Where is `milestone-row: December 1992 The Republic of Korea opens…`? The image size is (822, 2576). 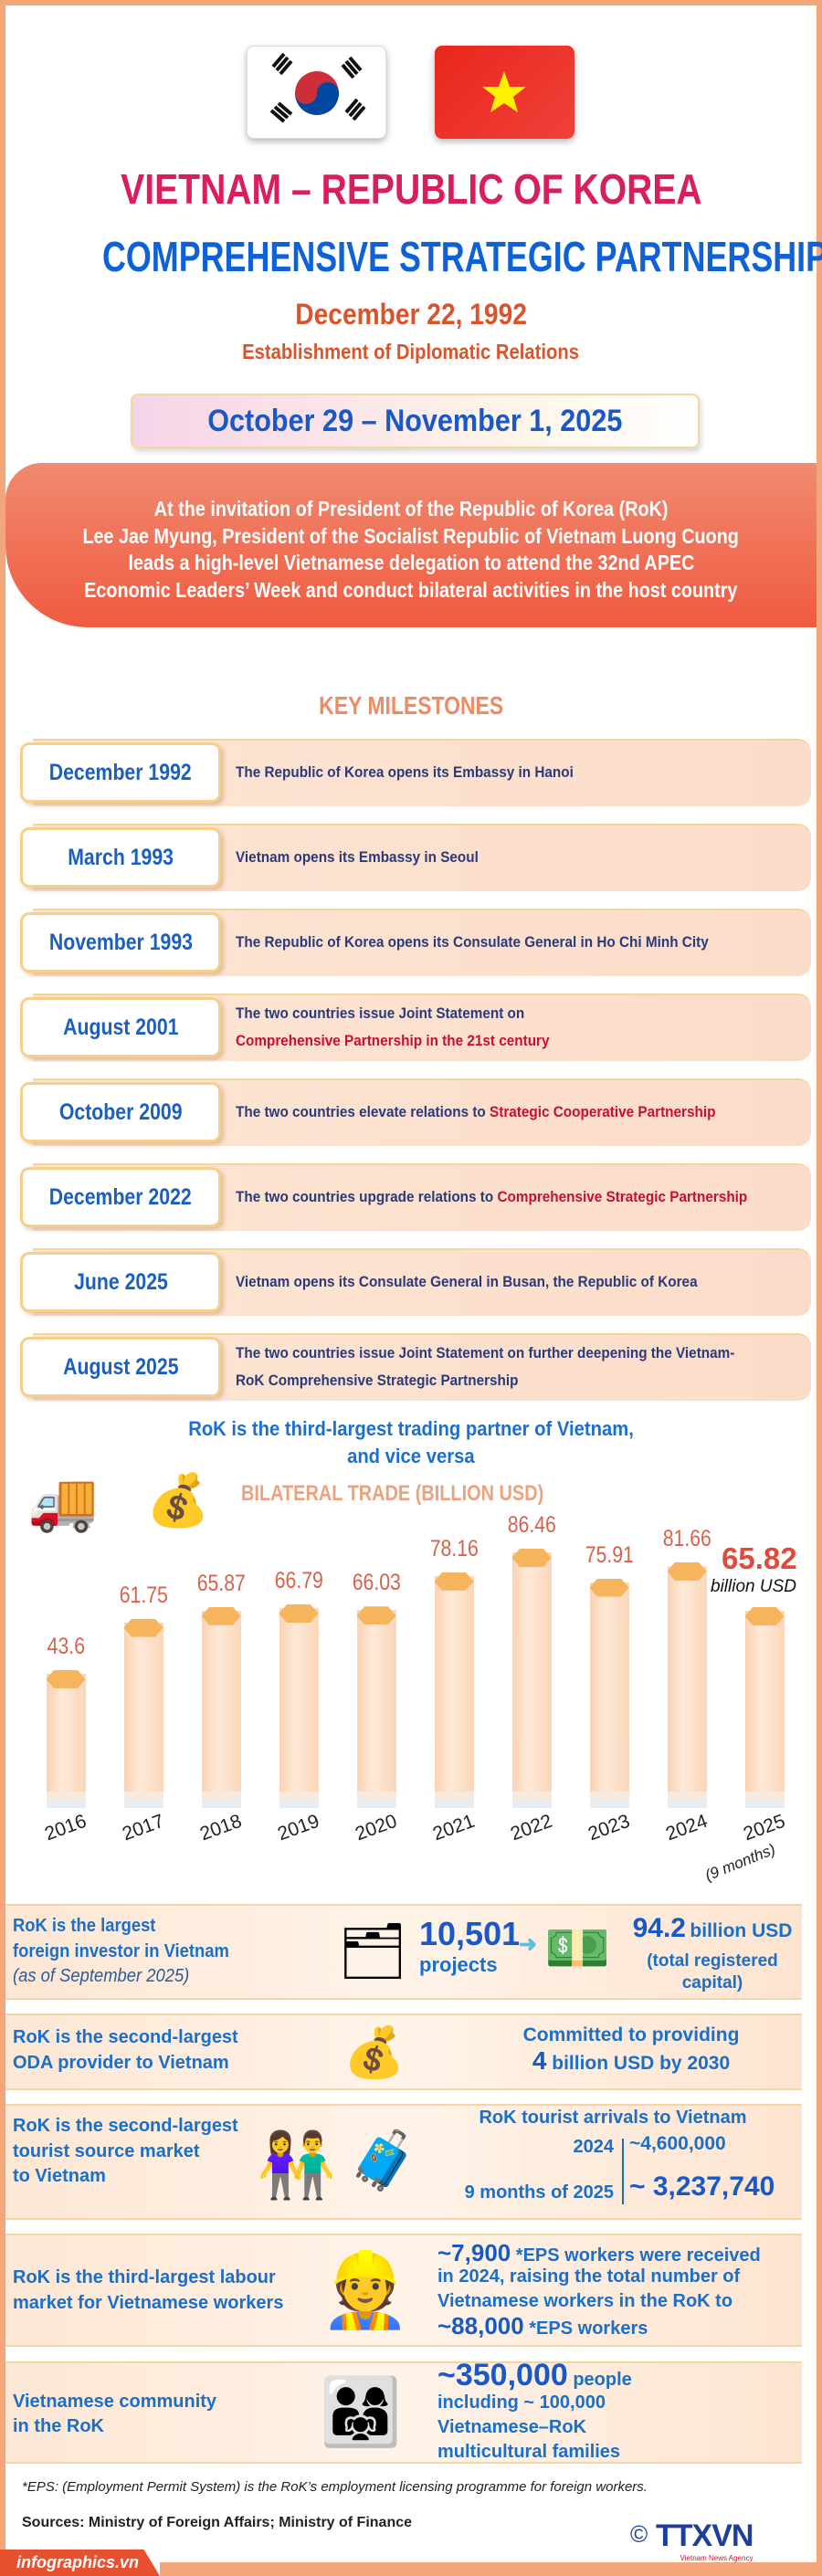 milestone-row: December 1992 The Republic of Korea opens… is located at coordinates (415, 772).